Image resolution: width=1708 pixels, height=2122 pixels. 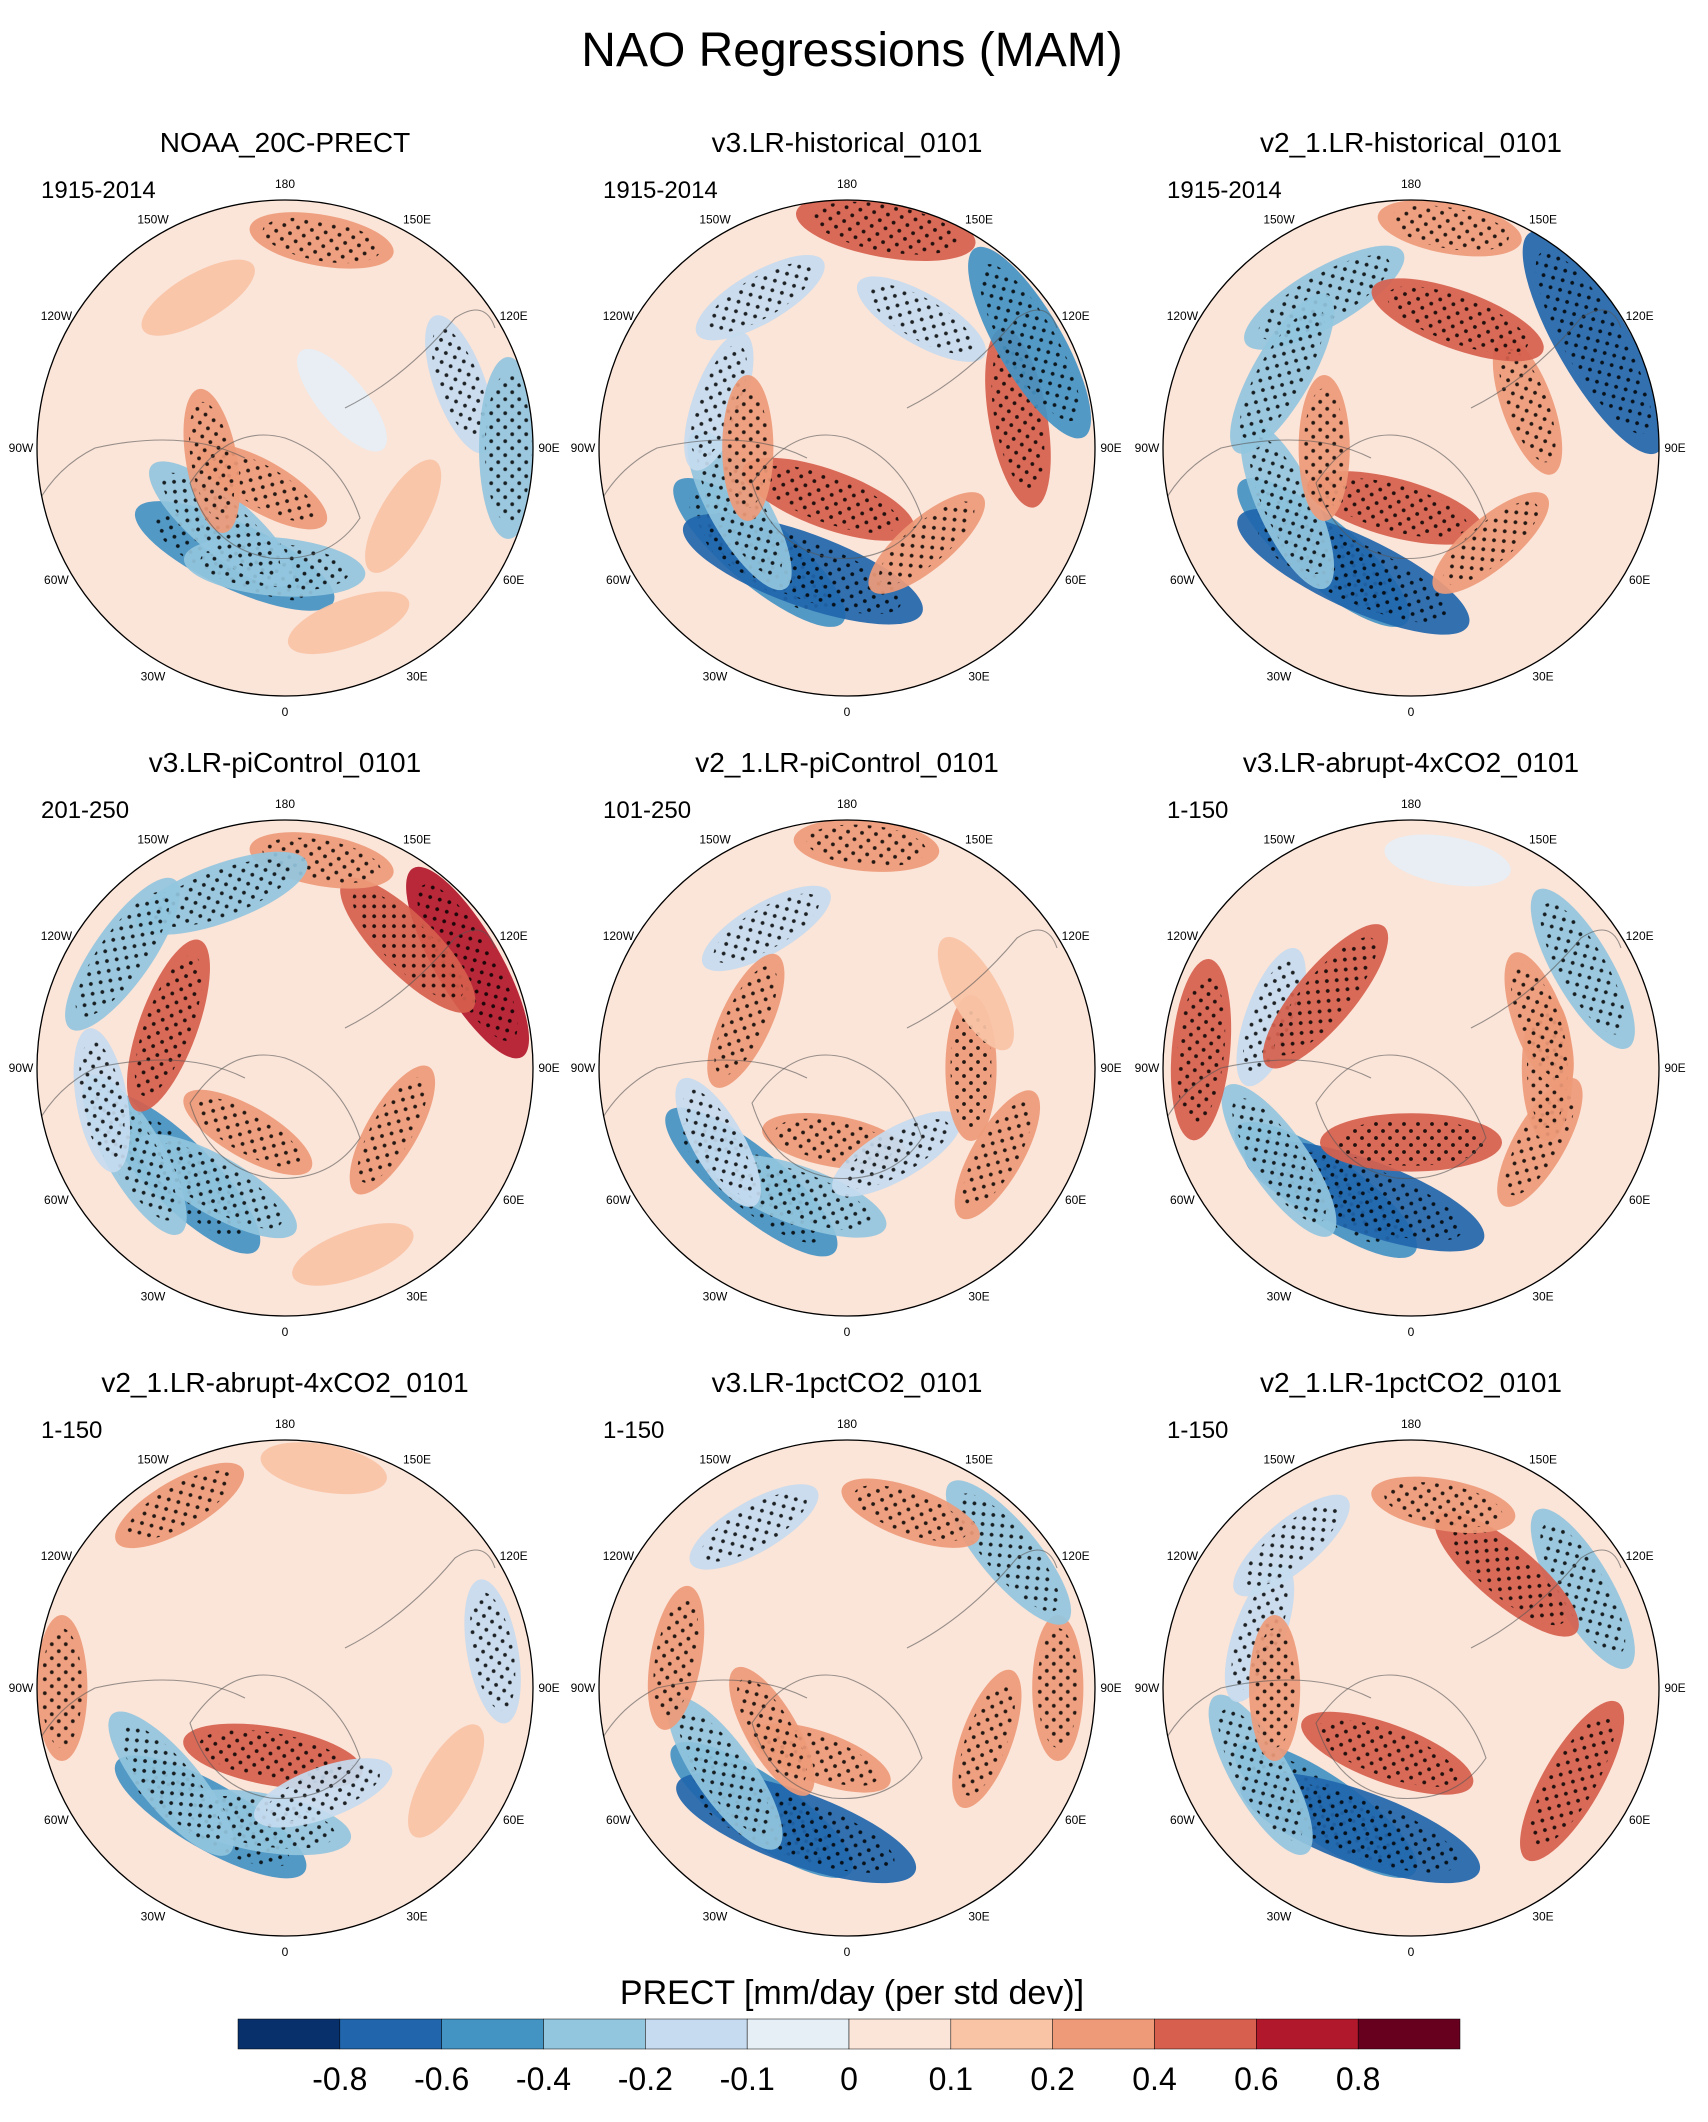 I want to click on panel-period: 201-250, so click(x=85, y=810).